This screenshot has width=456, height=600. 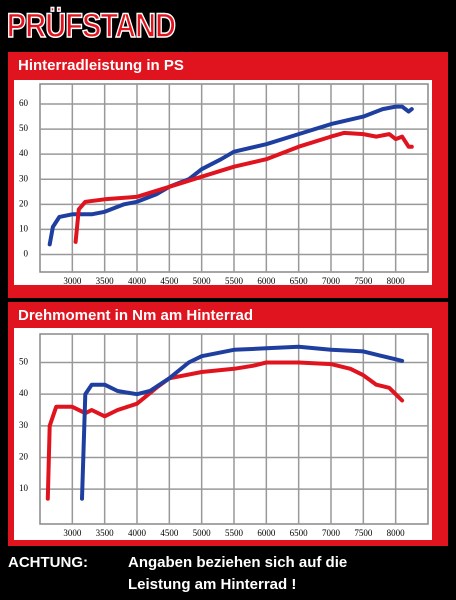 I want to click on y-tick-label: 60, so click(x=24, y=103).